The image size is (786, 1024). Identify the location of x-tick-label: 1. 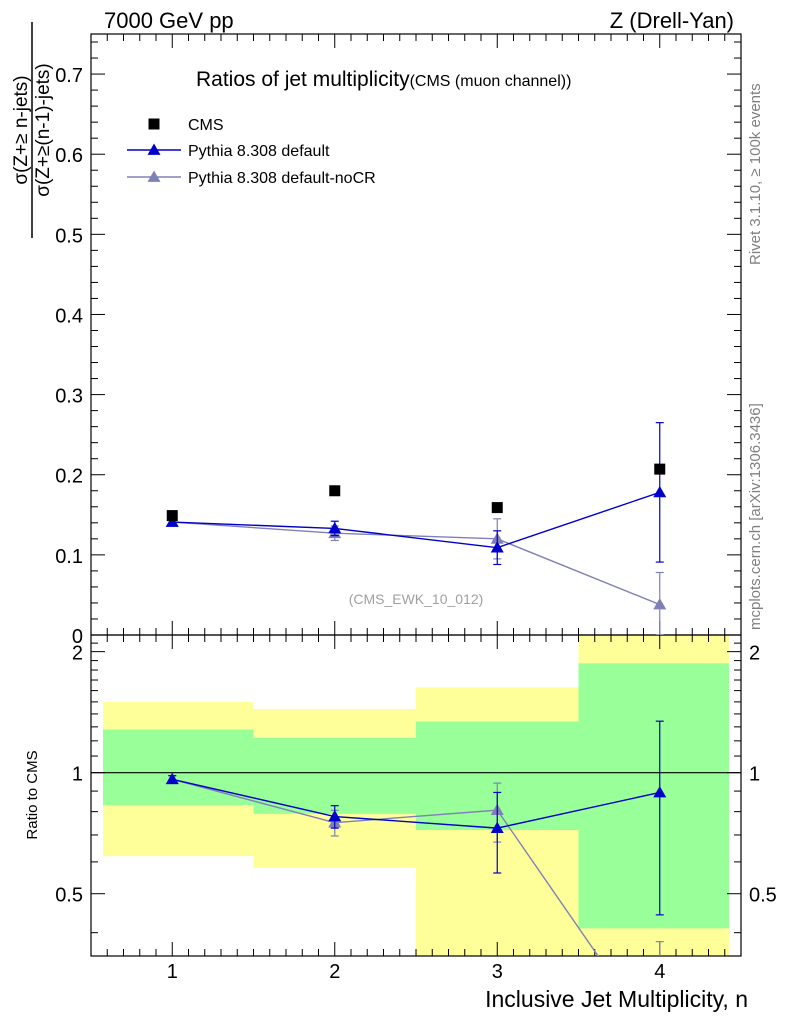
(172, 972).